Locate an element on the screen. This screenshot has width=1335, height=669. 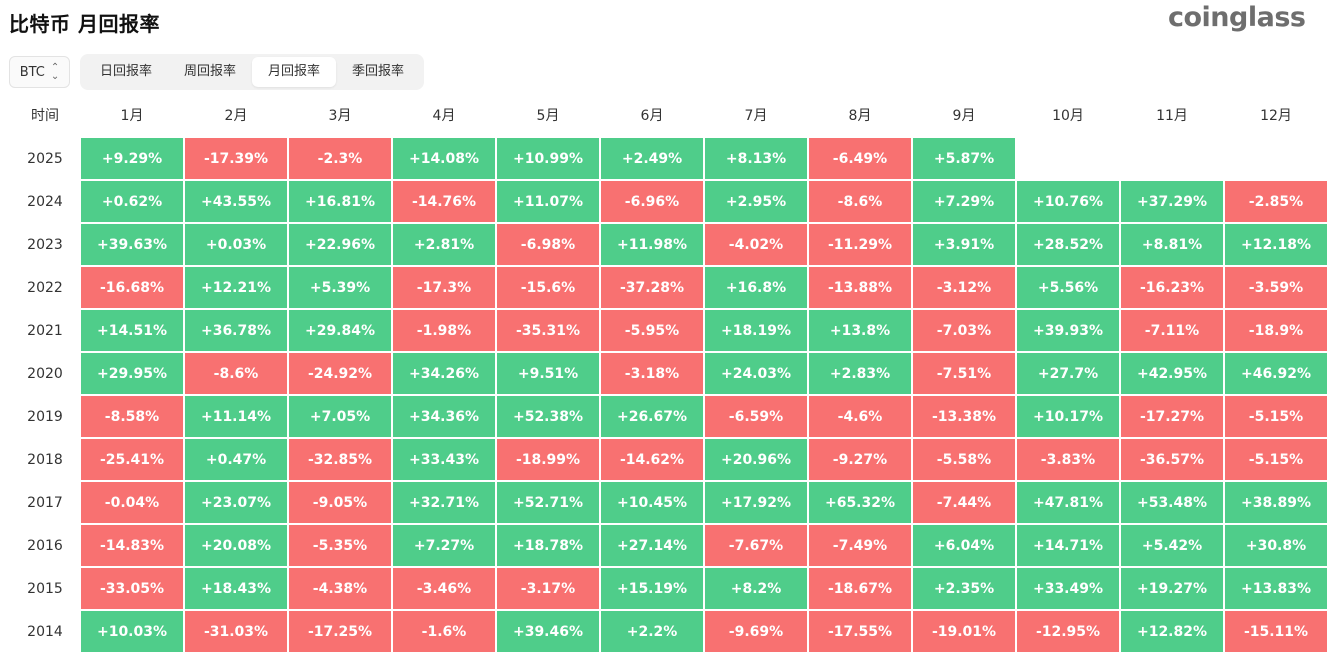
year-label: 2022 is located at coordinates (45, 287).